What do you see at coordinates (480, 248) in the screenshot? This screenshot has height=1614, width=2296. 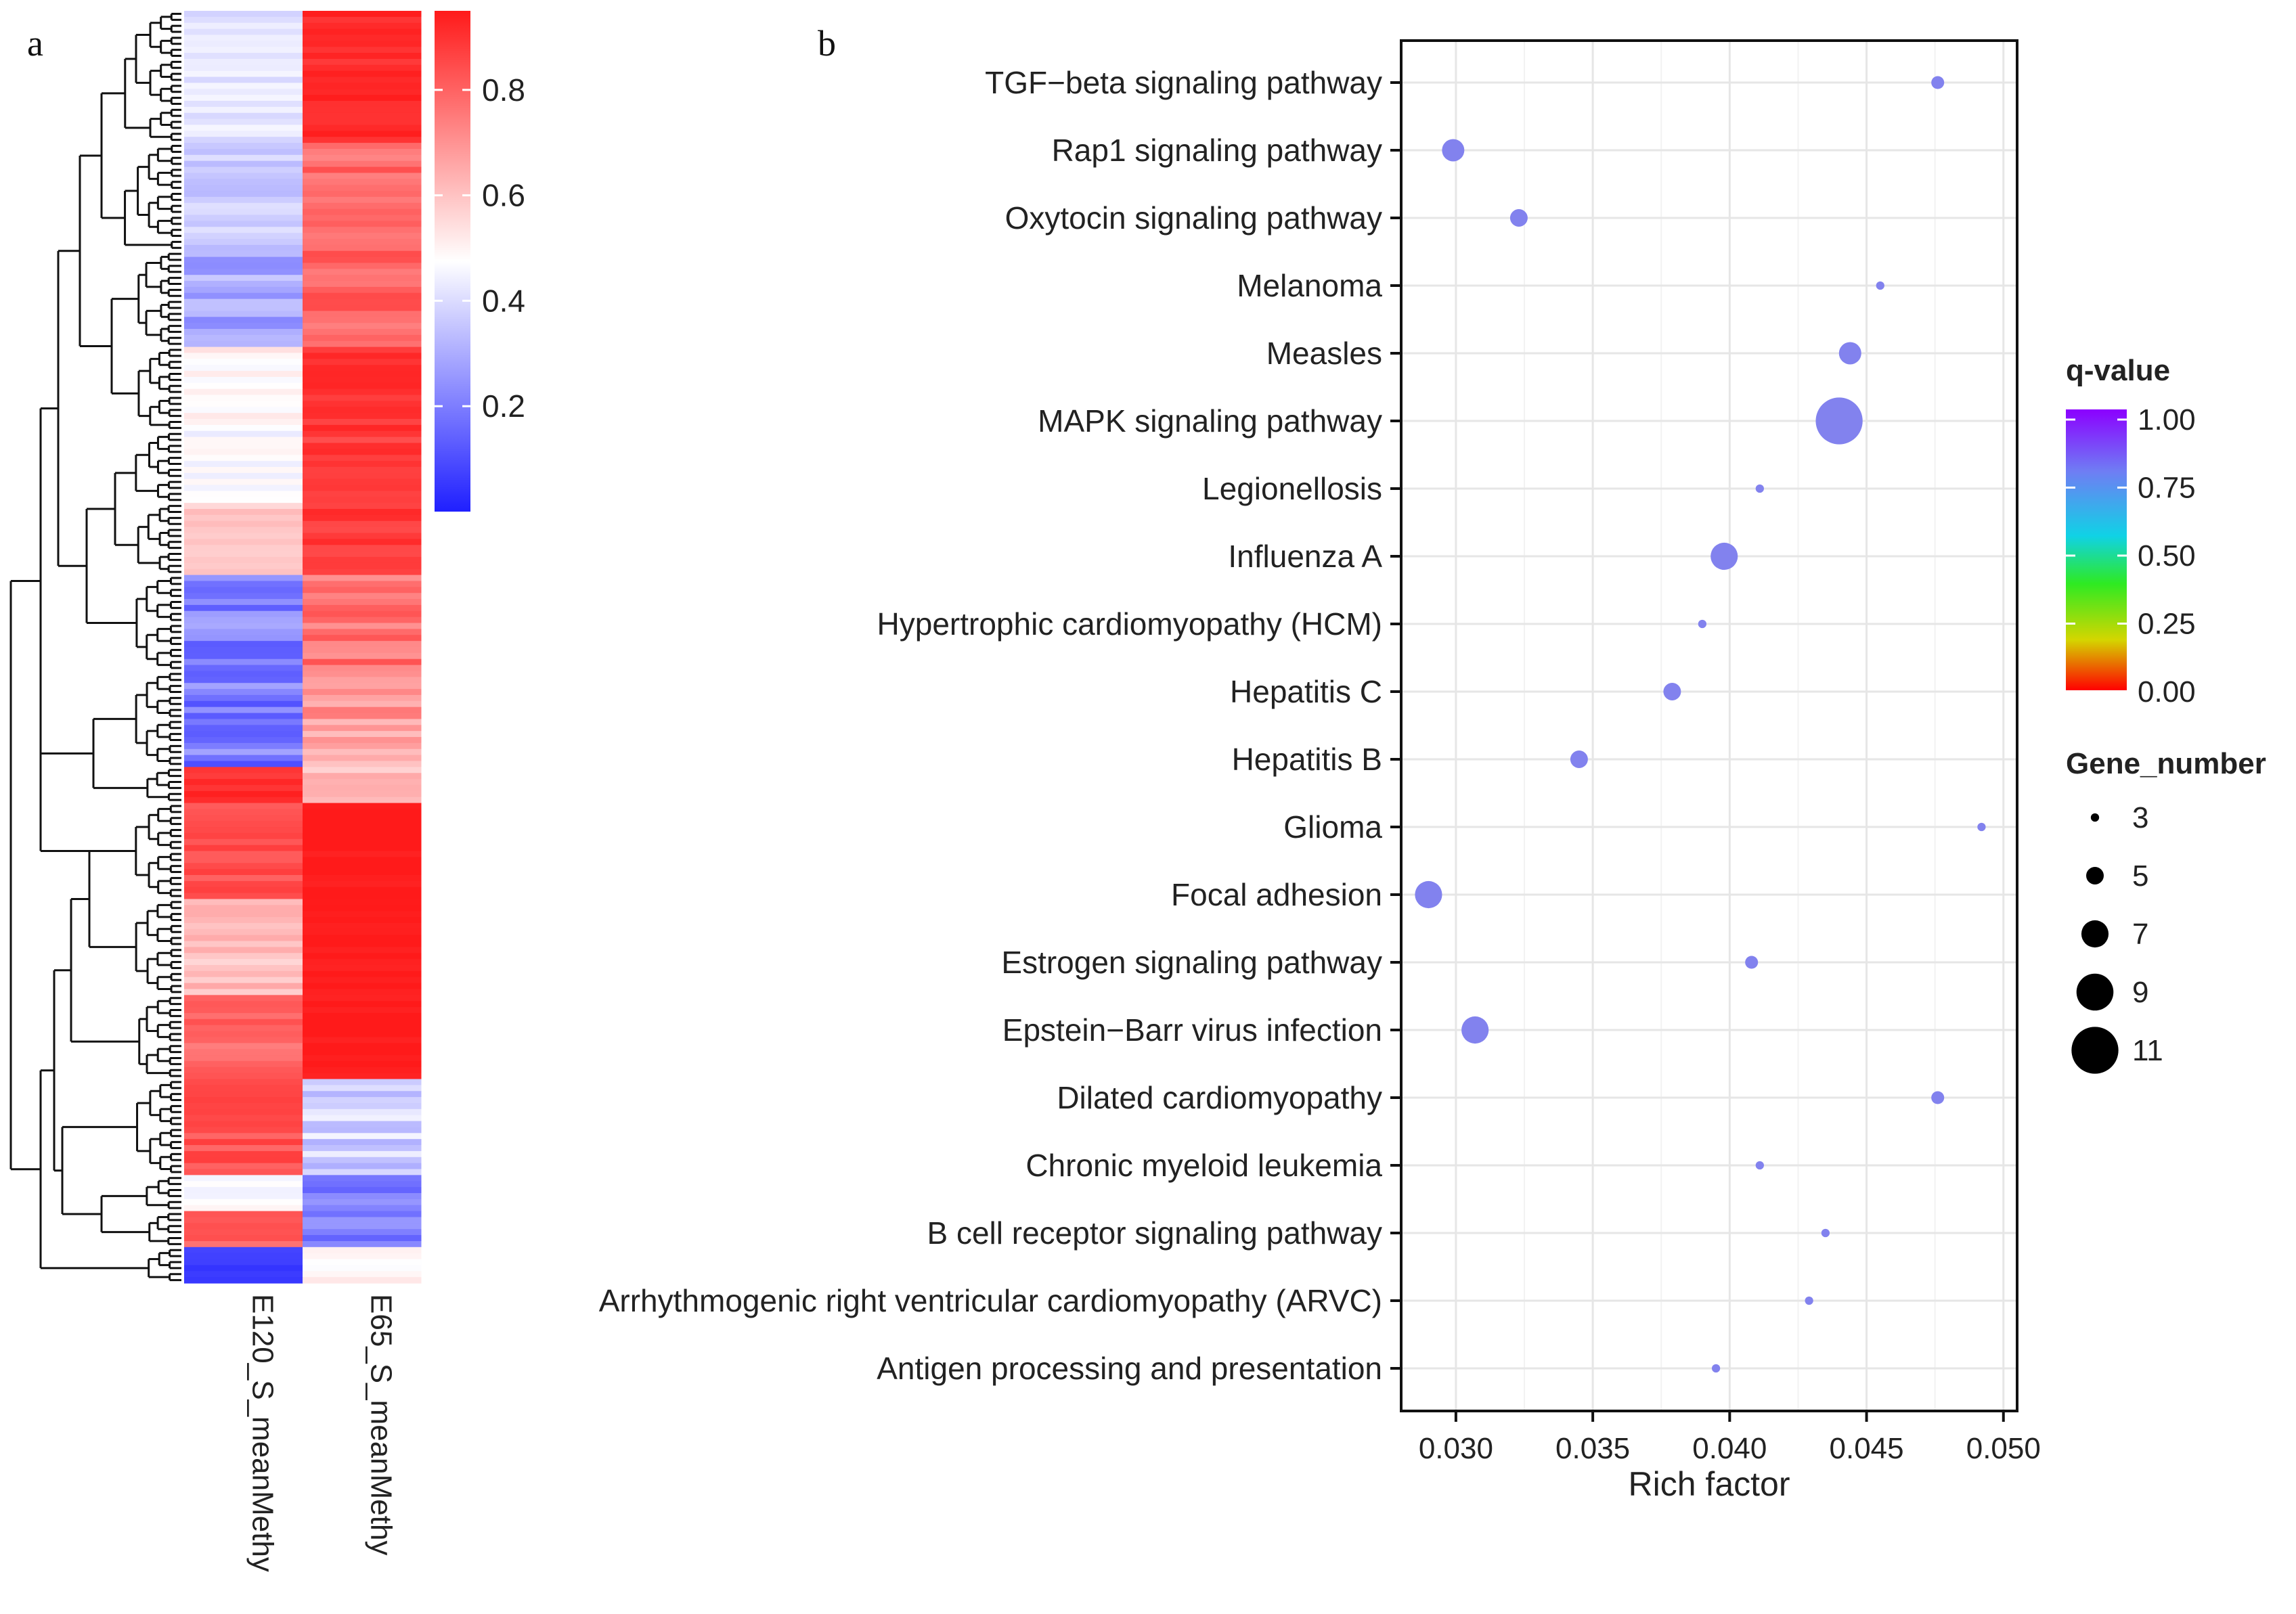 I see `colorbar-ticks: 0.2 0.4 0.6 0.8` at bounding box center [480, 248].